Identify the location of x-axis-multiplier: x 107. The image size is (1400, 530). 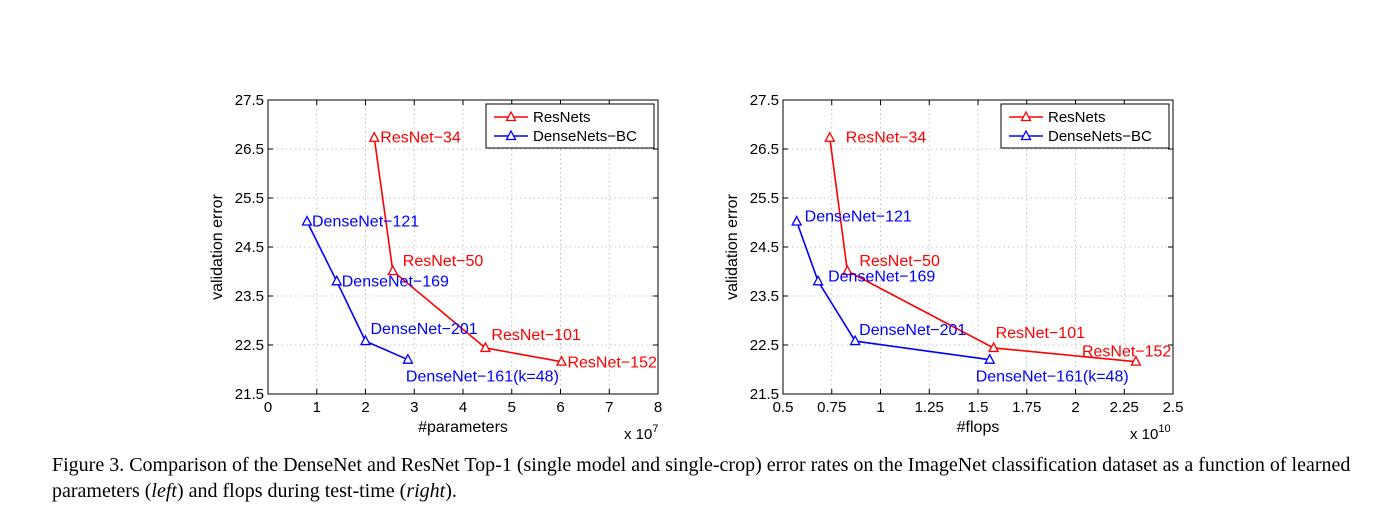
(641, 433).